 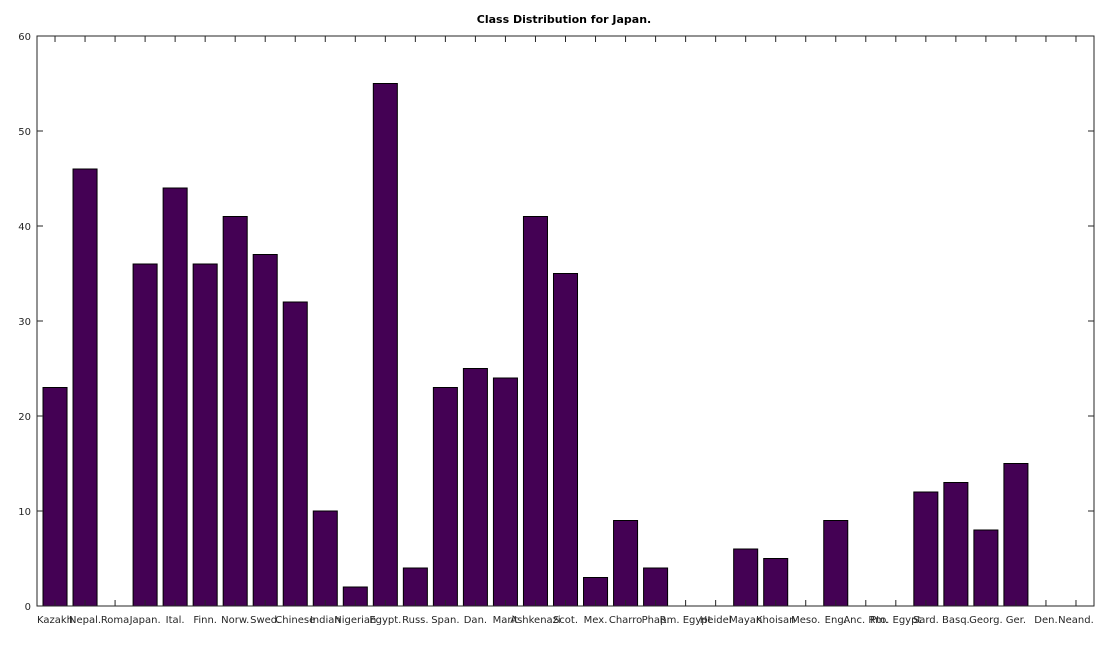 What do you see at coordinates (686, 620) in the screenshot?
I see `x-tick-label: Rm. Egypt` at bounding box center [686, 620].